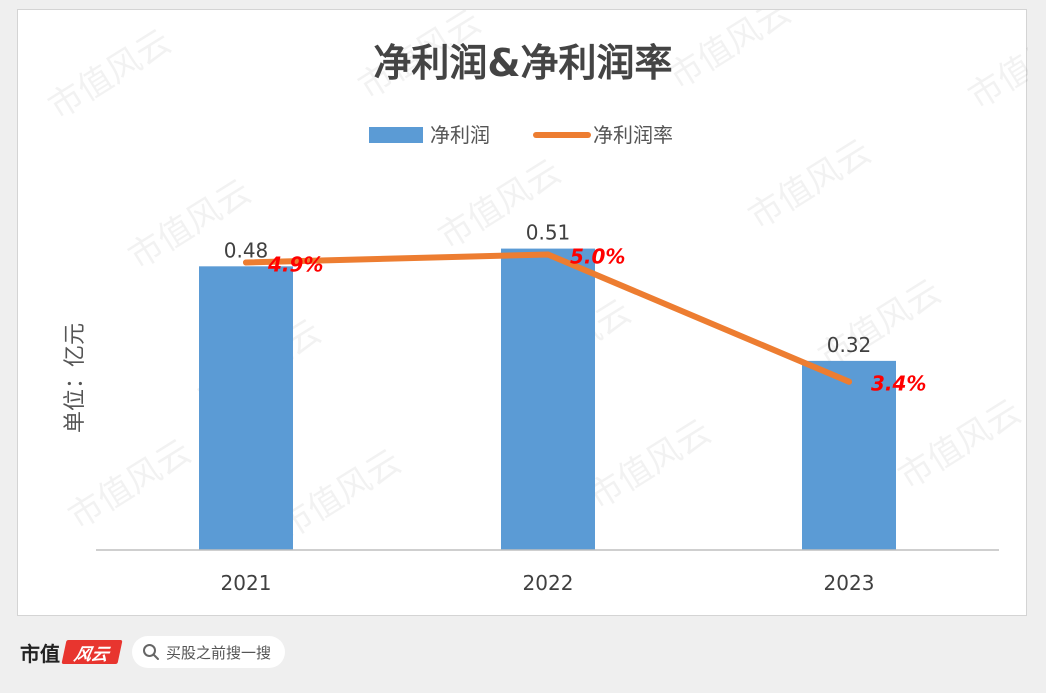  What do you see at coordinates (40, 653) in the screenshot?
I see `brand-text: 市值` at bounding box center [40, 653].